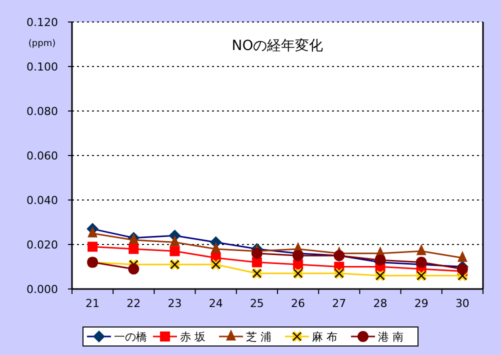  I want to click on x-tick-label: 28, so click(380, 303).